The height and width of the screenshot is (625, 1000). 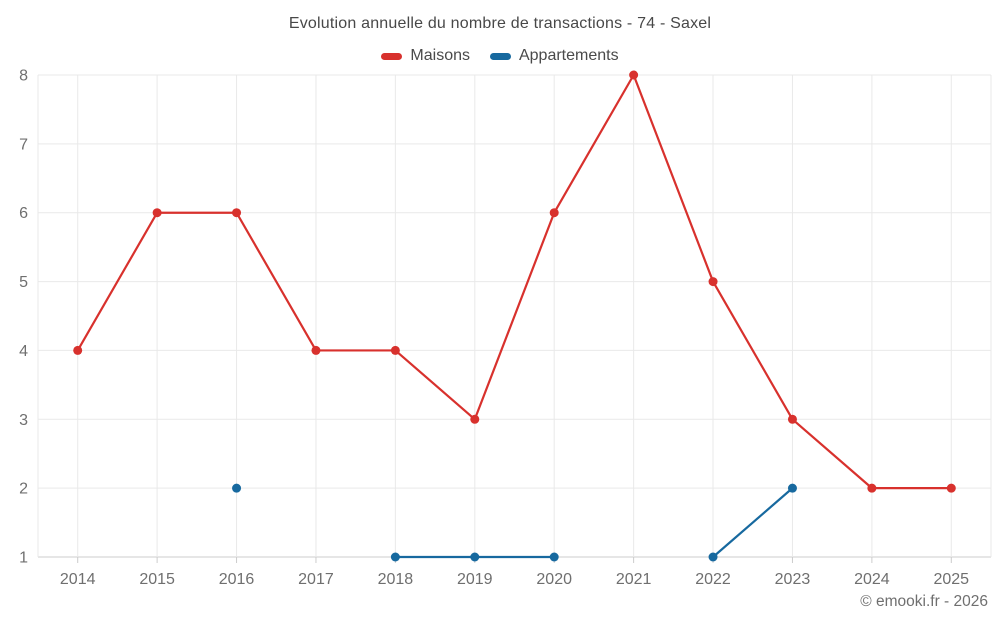 What do you see at coordinates (392, 56) in the screenshot?
I see `maisons-legend-marker-icon` at bounding box center [392, 56].